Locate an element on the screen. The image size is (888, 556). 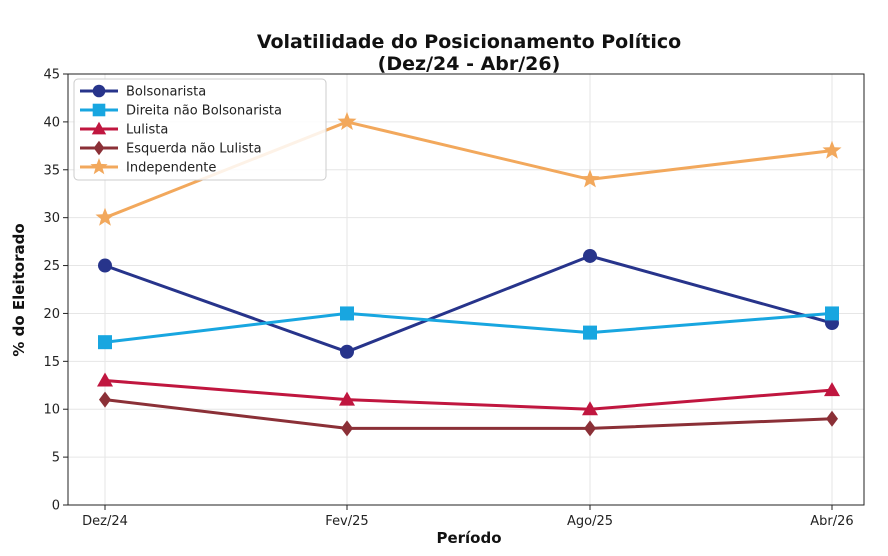
y-tick-label: 40 is located at coordinates (51, 122).